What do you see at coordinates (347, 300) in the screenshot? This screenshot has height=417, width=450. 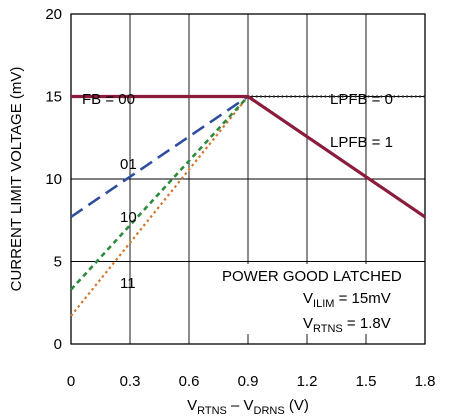 I see `vilim-annotation: VILIM = 15mV` at bounding box center [347, 300].